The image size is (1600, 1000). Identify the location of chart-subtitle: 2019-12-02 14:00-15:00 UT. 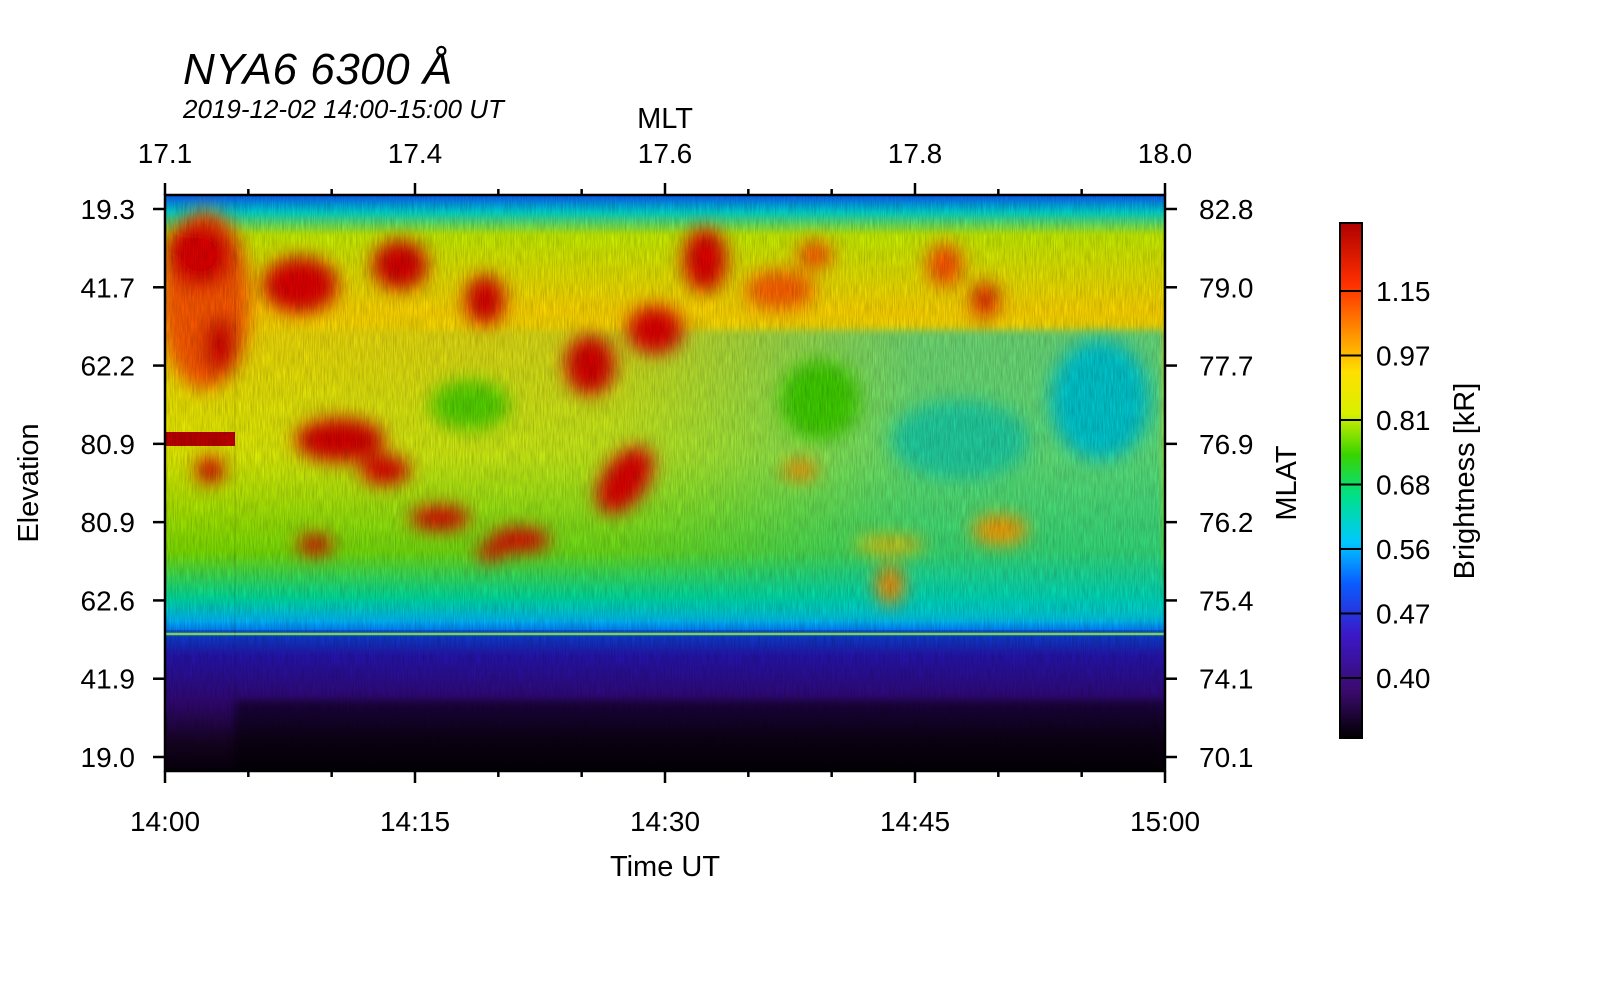
(343, 109).